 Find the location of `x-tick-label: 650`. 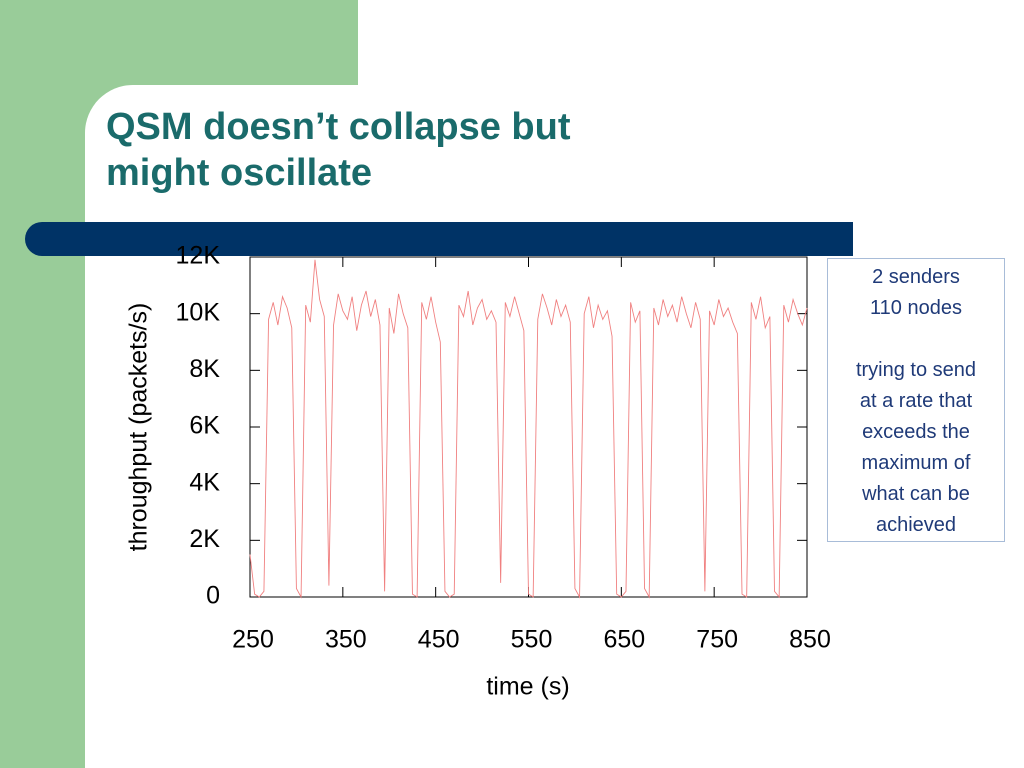

x-tick-label: 650 is located at coordinates (624, 640).